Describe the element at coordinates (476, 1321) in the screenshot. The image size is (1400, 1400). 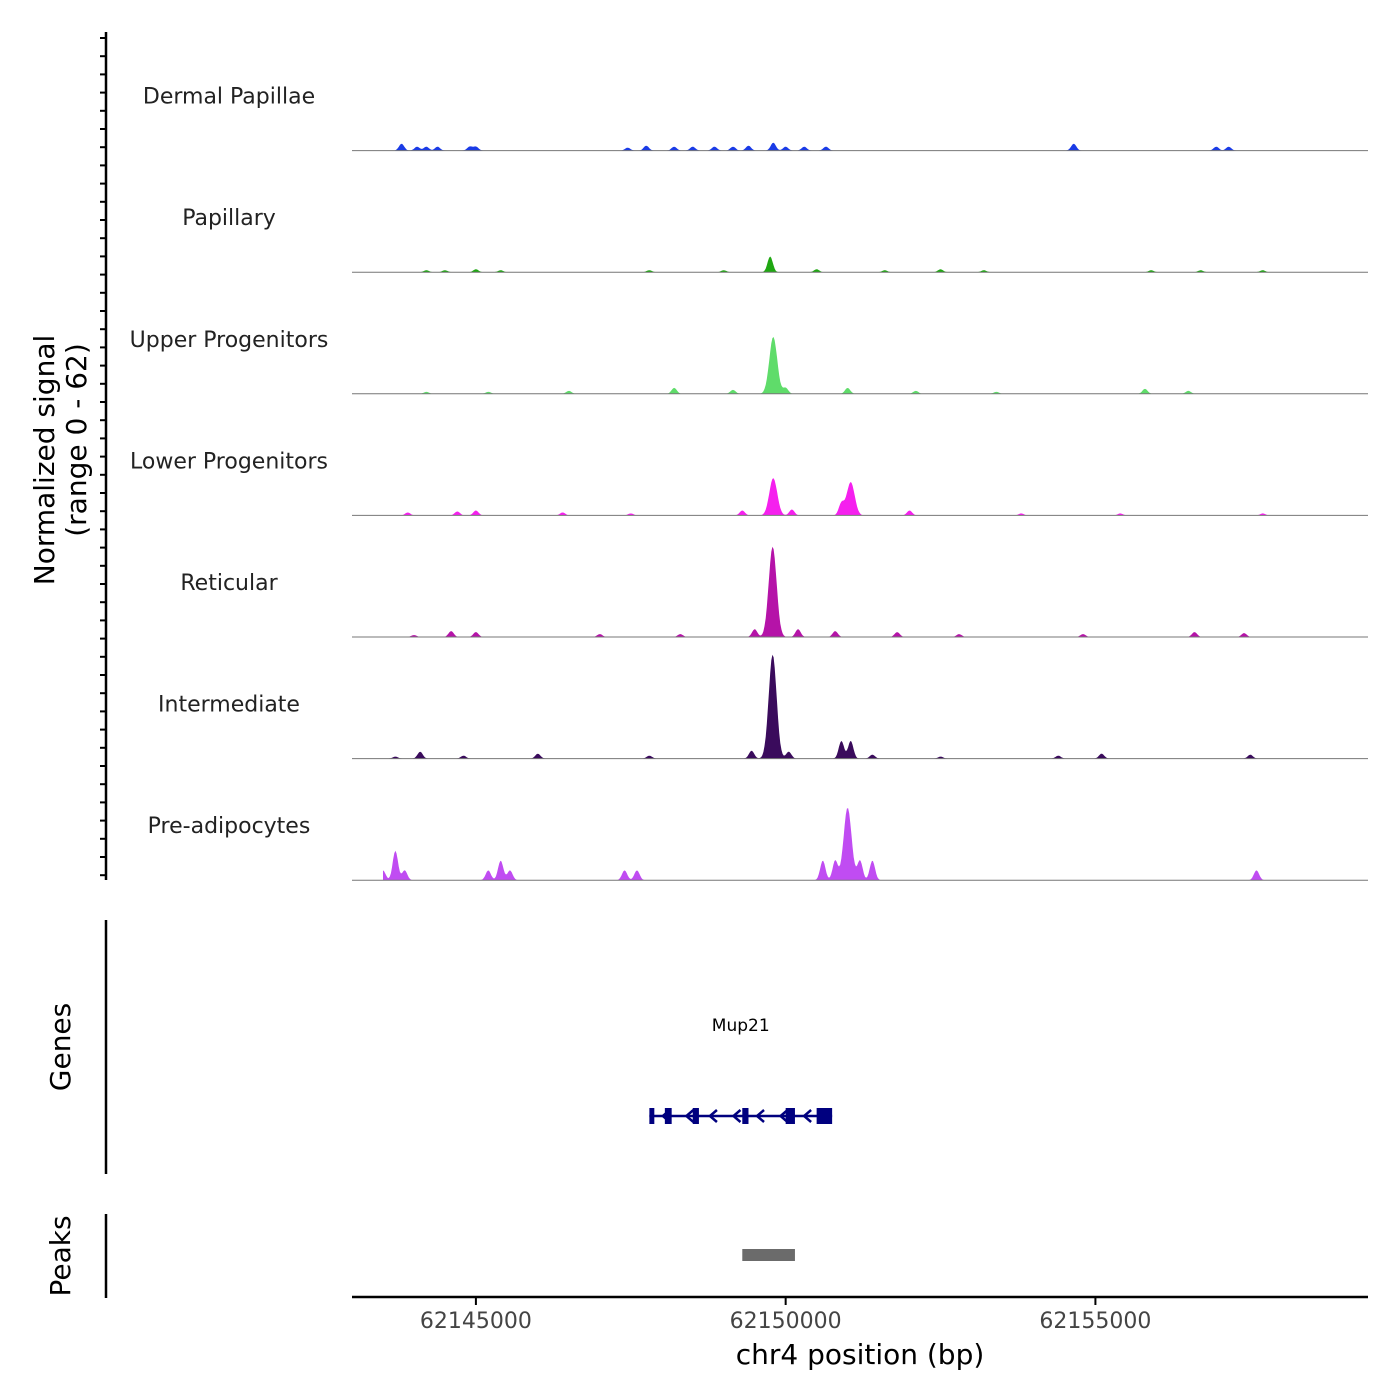
I see `x-tick-label: 62145000` at that location.